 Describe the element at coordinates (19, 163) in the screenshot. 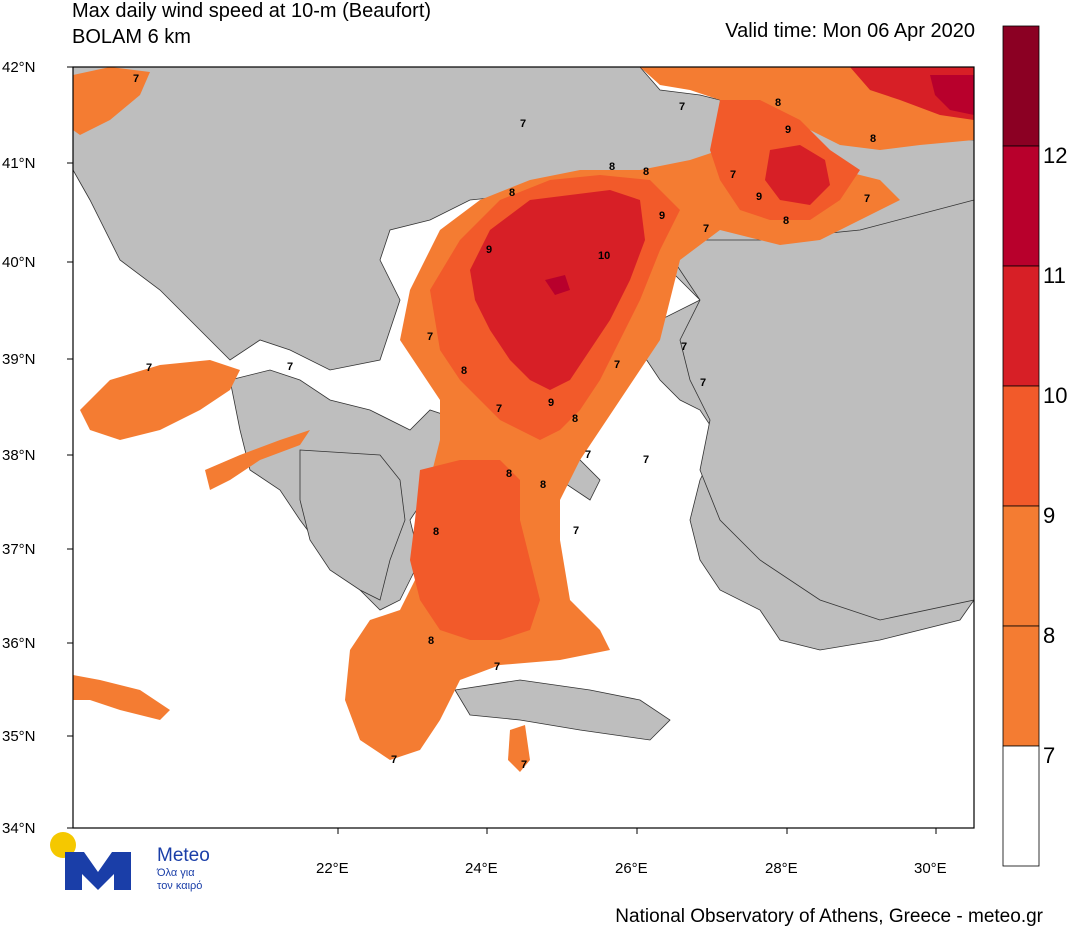

I see `y-tick-label: 41°N` at that location.